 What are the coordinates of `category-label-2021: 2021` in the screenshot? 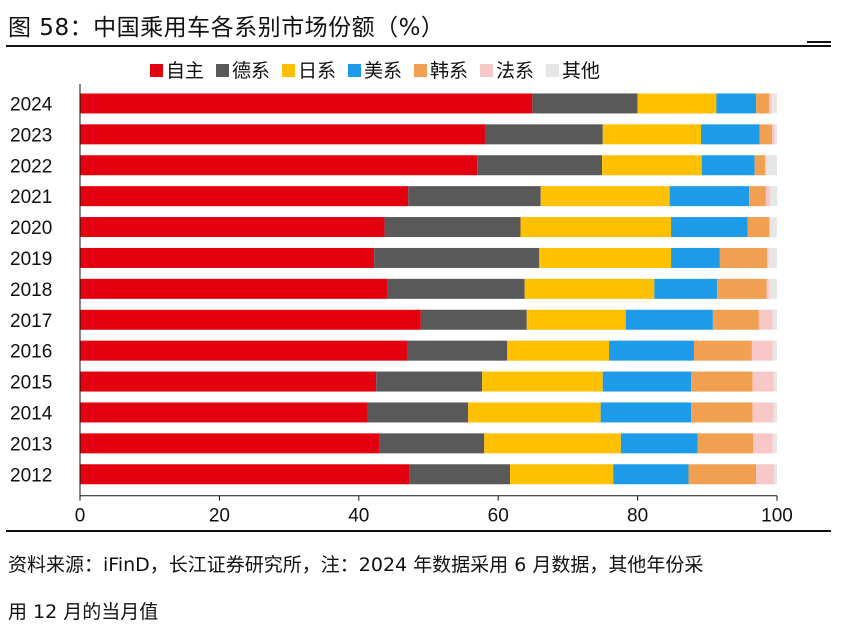 It's located at (31, 197).